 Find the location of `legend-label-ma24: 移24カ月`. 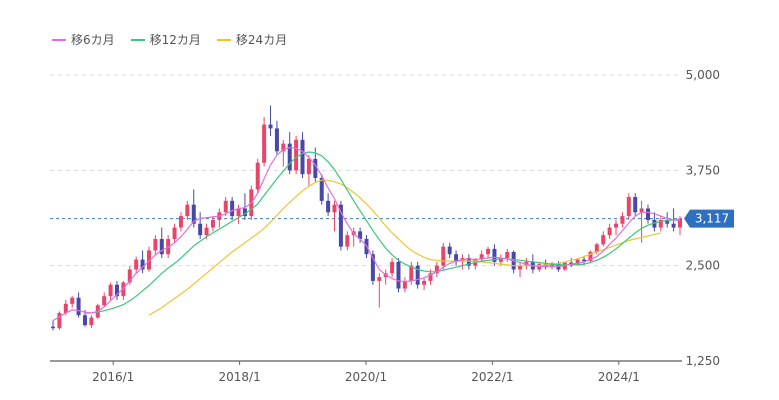

legend-label-ma24: 移24カ月 is located at coordinates (261, 40).